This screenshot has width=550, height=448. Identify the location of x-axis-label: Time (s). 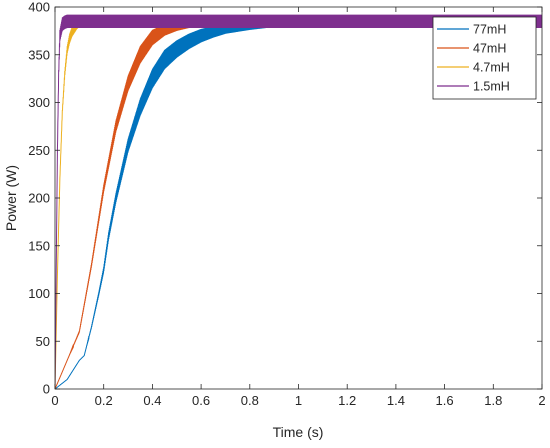
(298, 432).